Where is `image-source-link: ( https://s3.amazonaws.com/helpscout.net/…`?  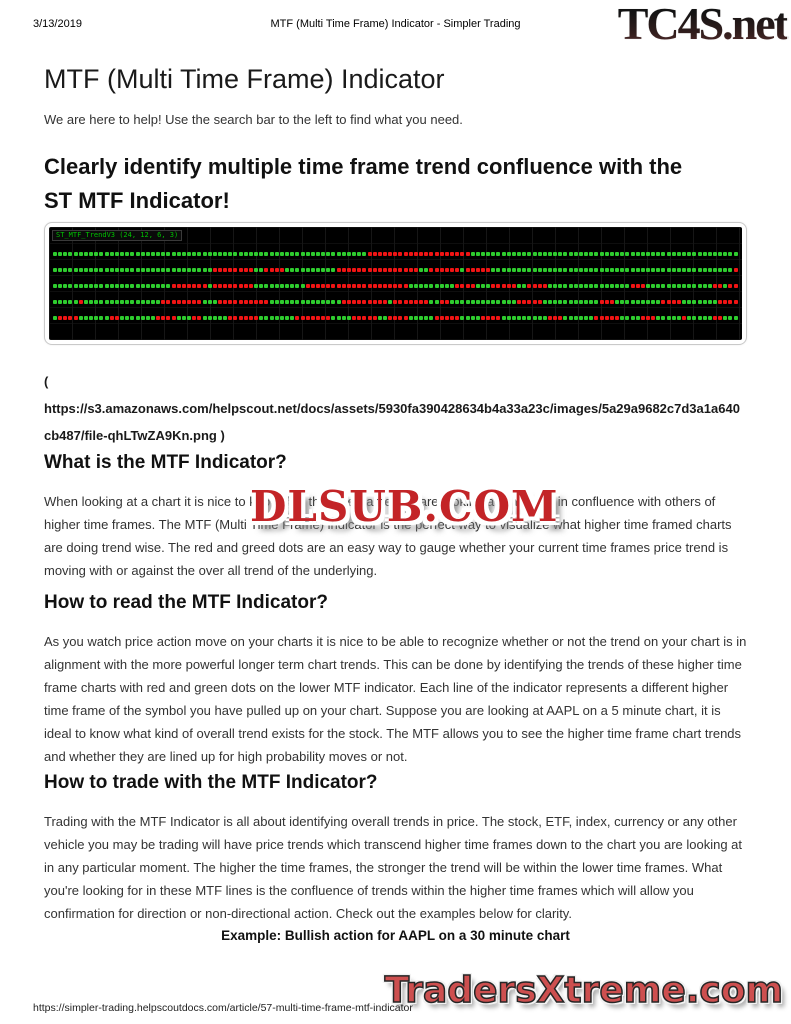
image-source-link: ( https://s3.amazonaws.com/helpscout.net/… is located at coordinates (395, 408).